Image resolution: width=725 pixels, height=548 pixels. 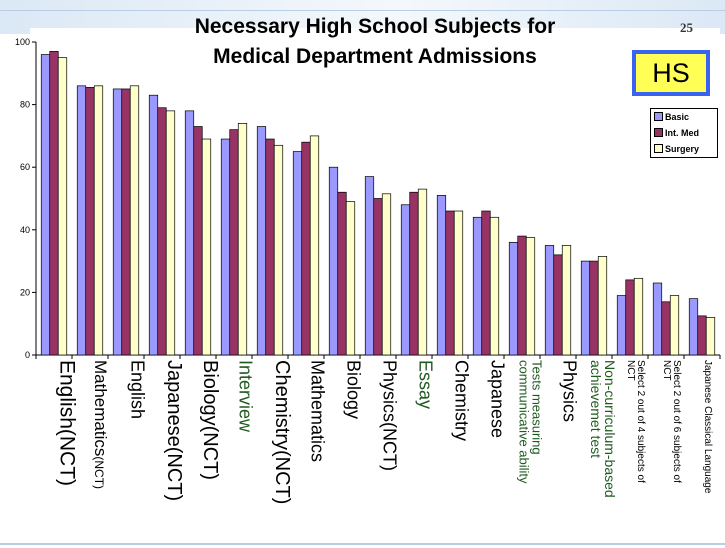 I want to click on x-category-label: Mathematics, so click(x=317, y=411).